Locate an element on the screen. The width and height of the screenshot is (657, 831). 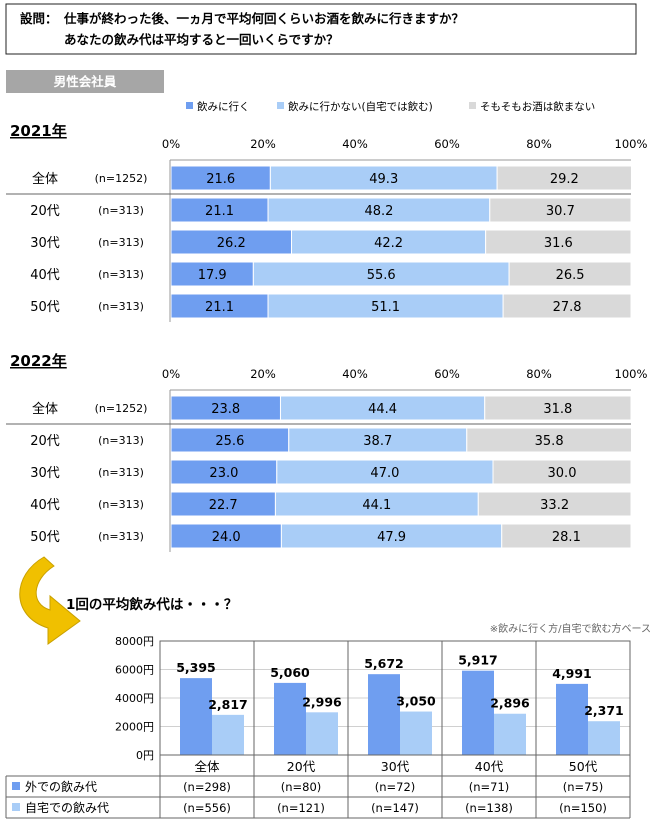
bar-value-label: 38.7 is located at coordinates (377, 441).